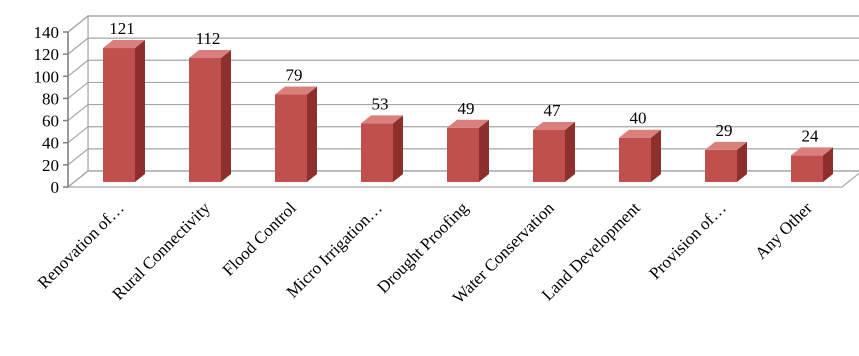 The height and width of the screenshot is (356, 859). What do you see at coordinates (783, 230) in the screenshot?
I see `x-tick-label: Any Other` at bounding box center [783, 230].